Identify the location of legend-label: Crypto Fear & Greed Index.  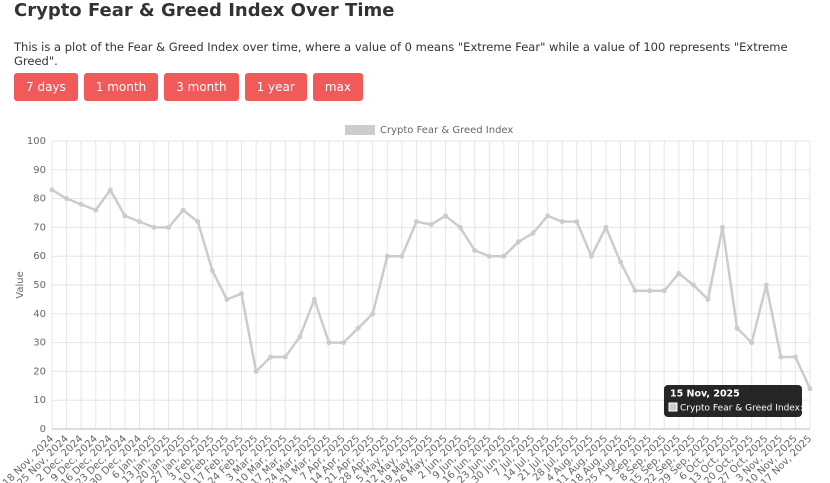
(446, 130).